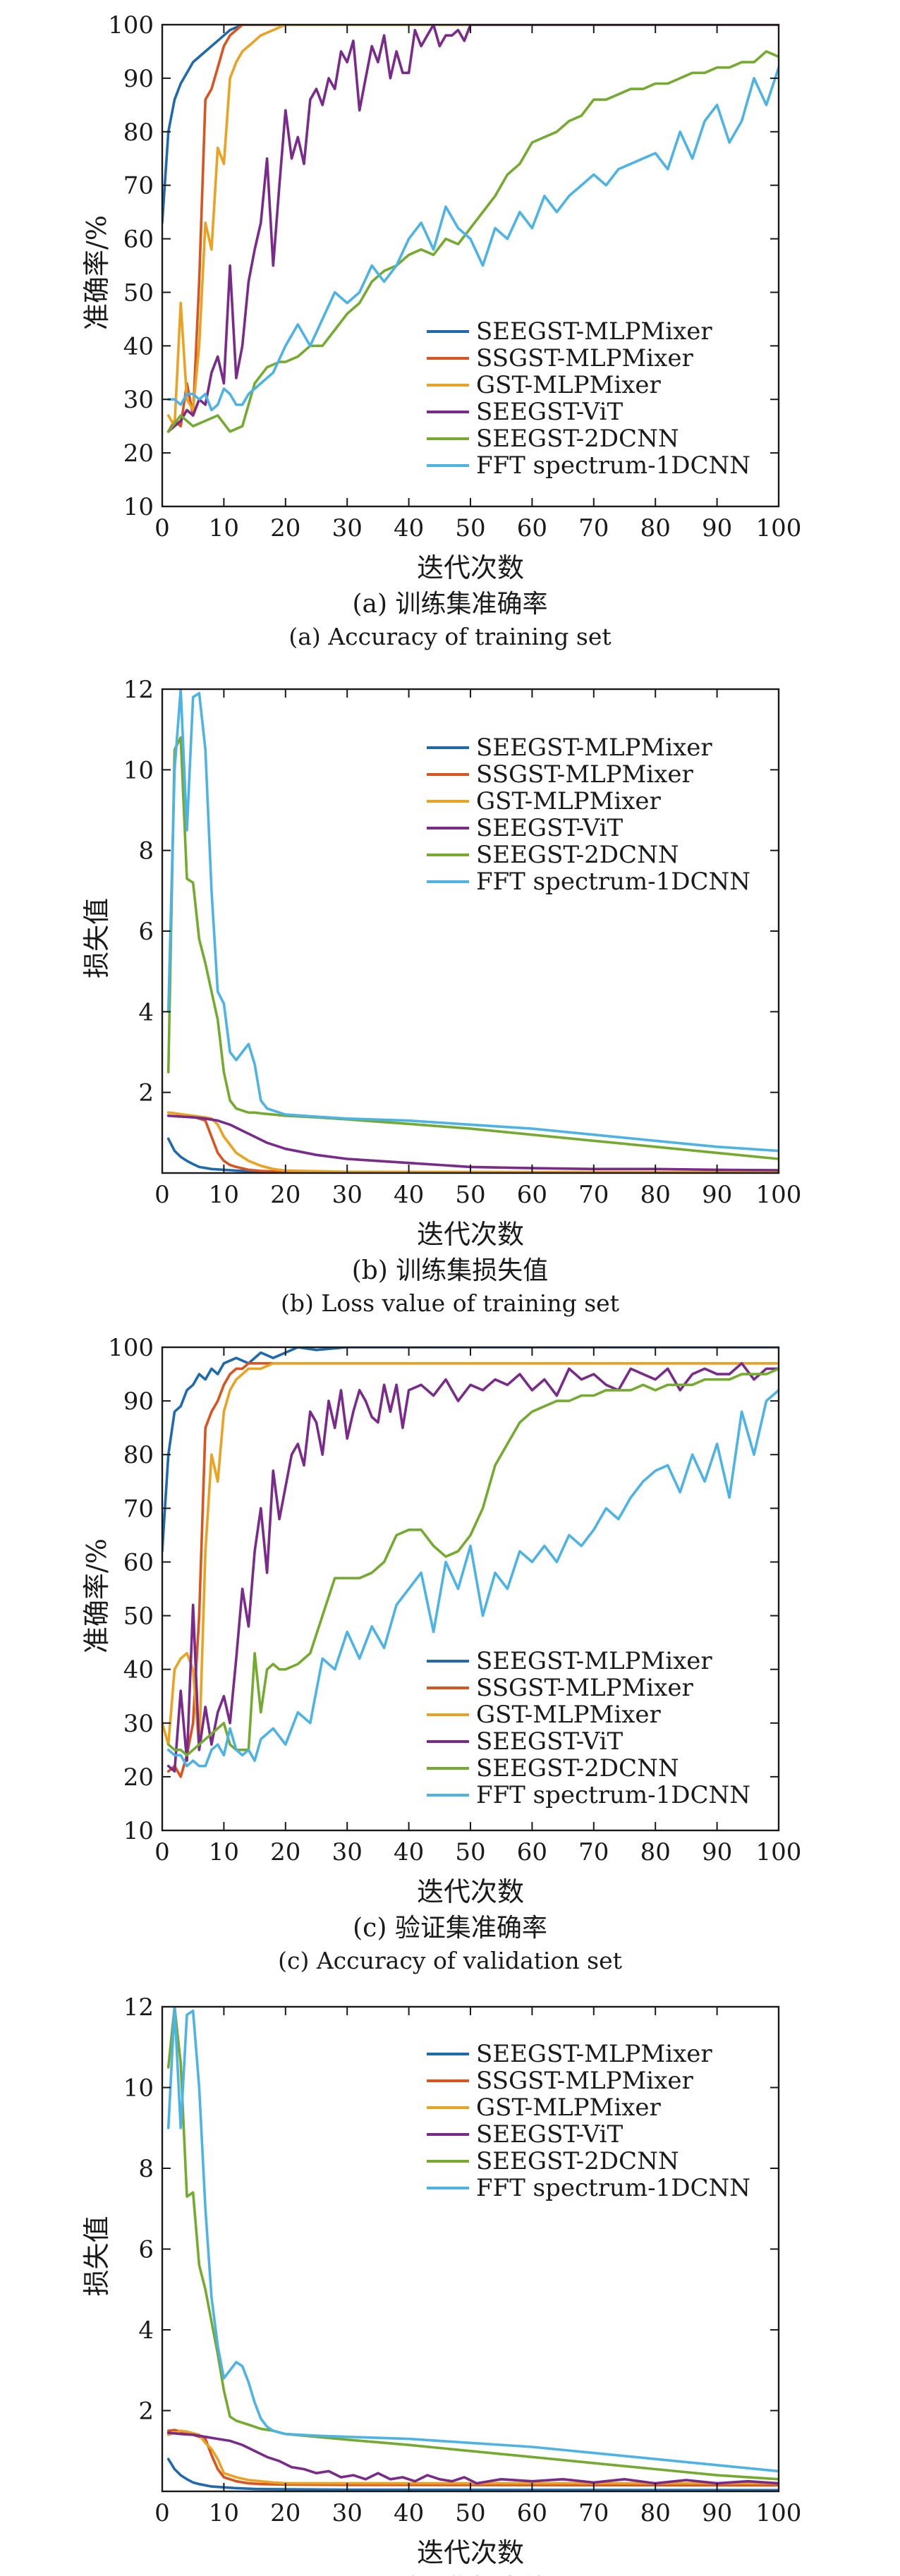  What do you see at coordinates (450, 1928) in the screenshot?
I see `caption-cn: (c) 验证集准确率` at bounding box center [450, 1928].